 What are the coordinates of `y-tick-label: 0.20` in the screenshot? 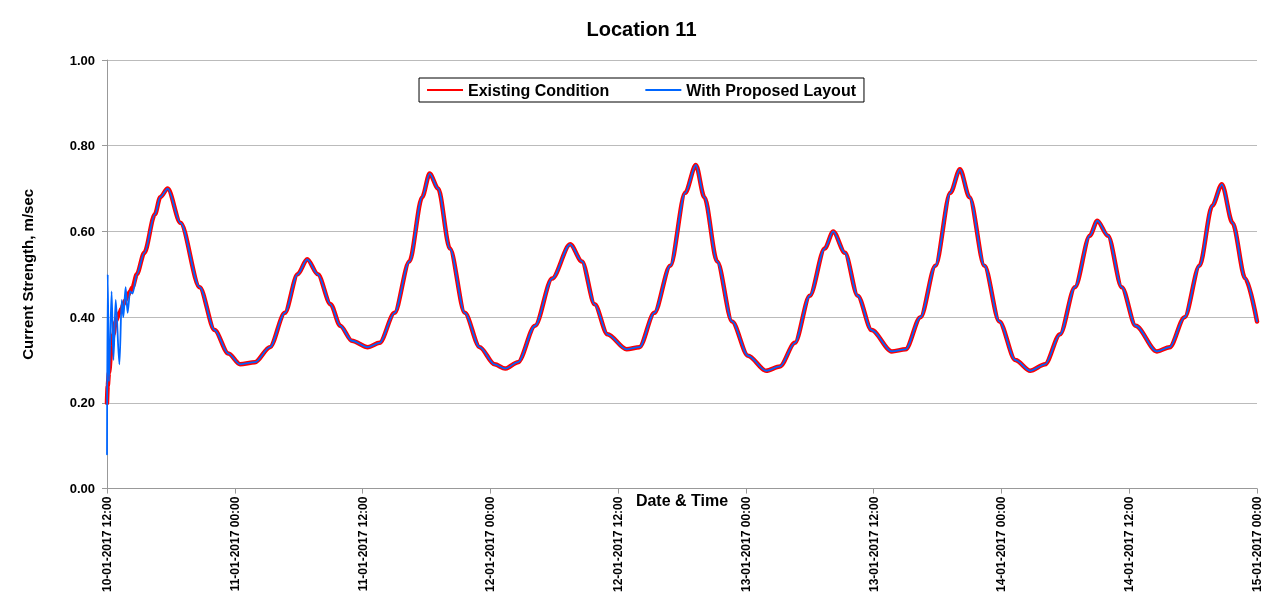 It's located at (82, 403).